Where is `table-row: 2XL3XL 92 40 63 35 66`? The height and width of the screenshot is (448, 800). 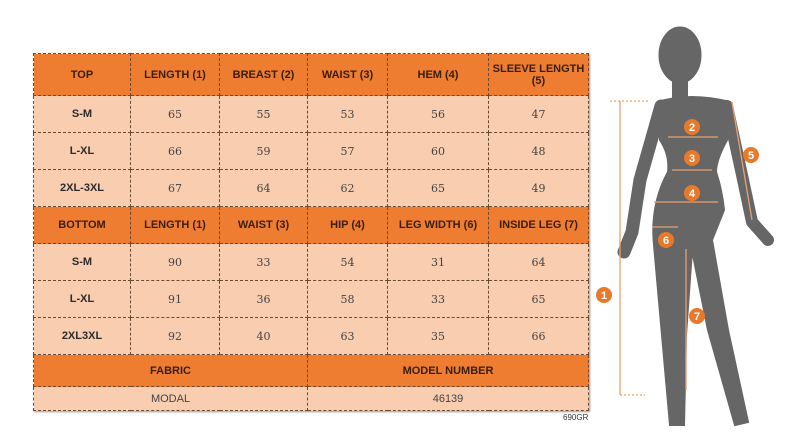 table-row: 2XL3XL 92 40 63 35 66 is located at coordinates (311, 336).